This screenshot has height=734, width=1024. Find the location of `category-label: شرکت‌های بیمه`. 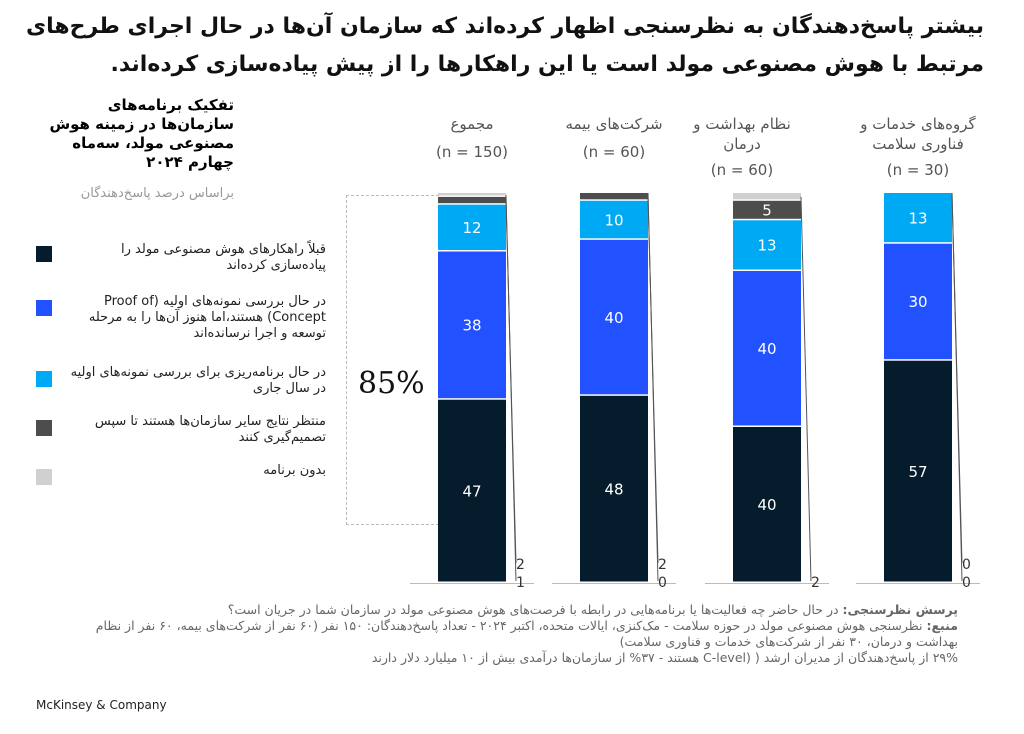

category-label: شرکت‌های بیمه is located at coordinates (614, 124).